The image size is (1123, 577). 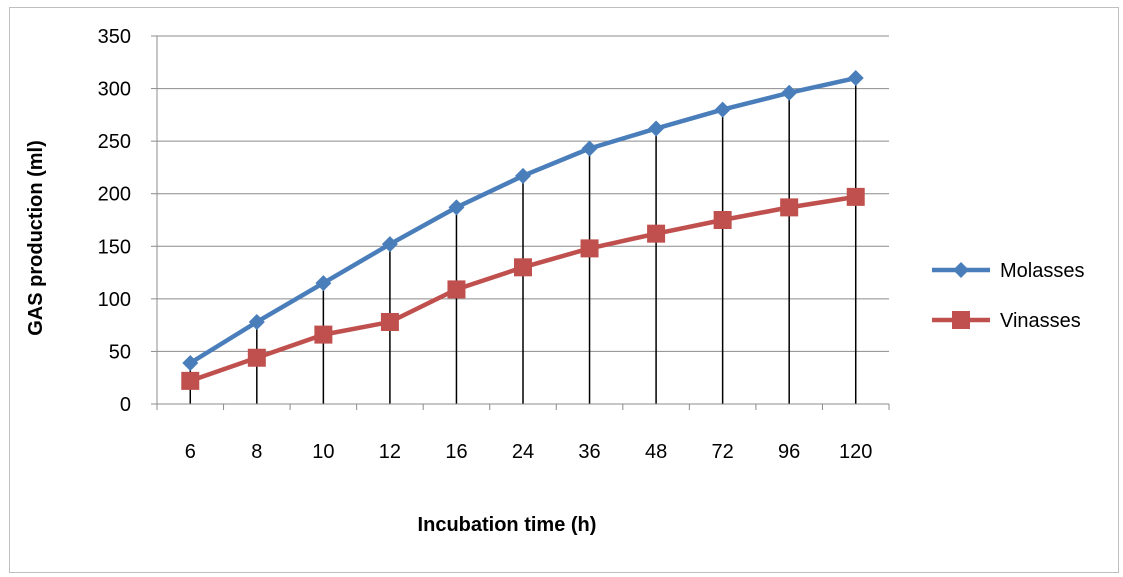 What do you see at coordinates (1008, 296) in the screenshot?
I see `legend: Molasses Vinasses` at bounding box center [1008, 296].